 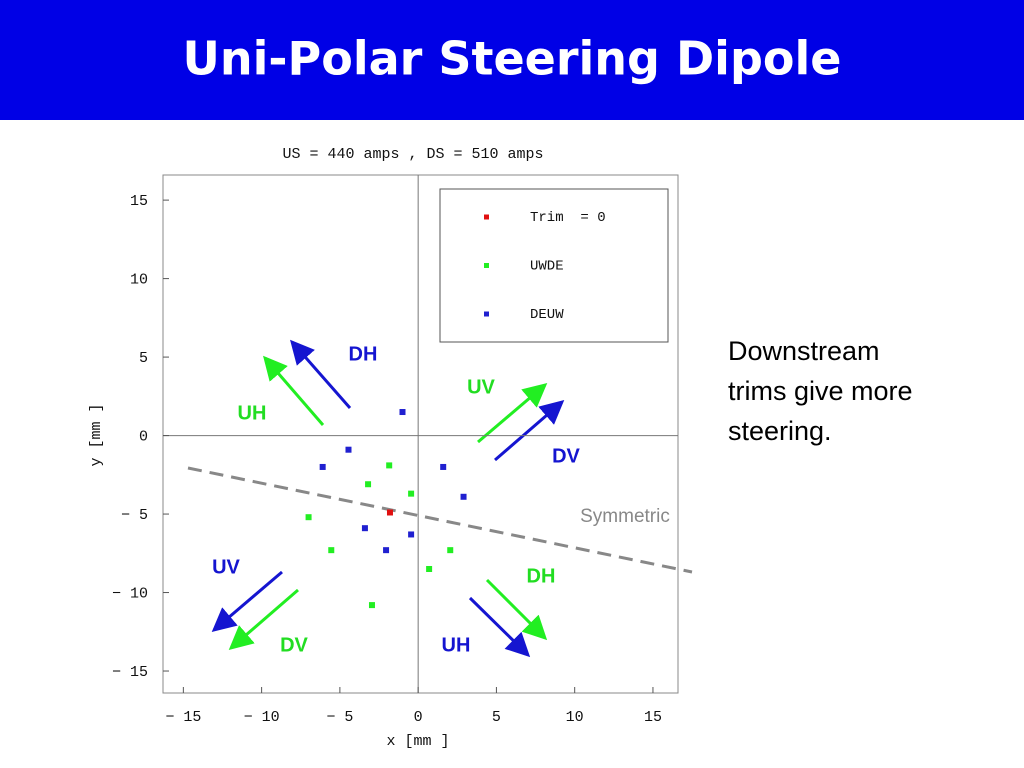 What do you see at coordinates (417, 741) in the screenshot?
I see `x-axis-label: x [mm ]` at bounding box center [417, 741].